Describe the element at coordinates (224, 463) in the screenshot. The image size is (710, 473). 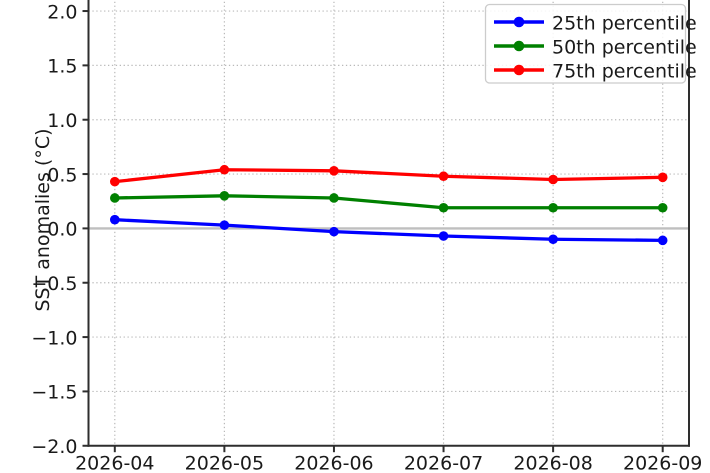
I see `x-tick-label: 2026-05` at that location.